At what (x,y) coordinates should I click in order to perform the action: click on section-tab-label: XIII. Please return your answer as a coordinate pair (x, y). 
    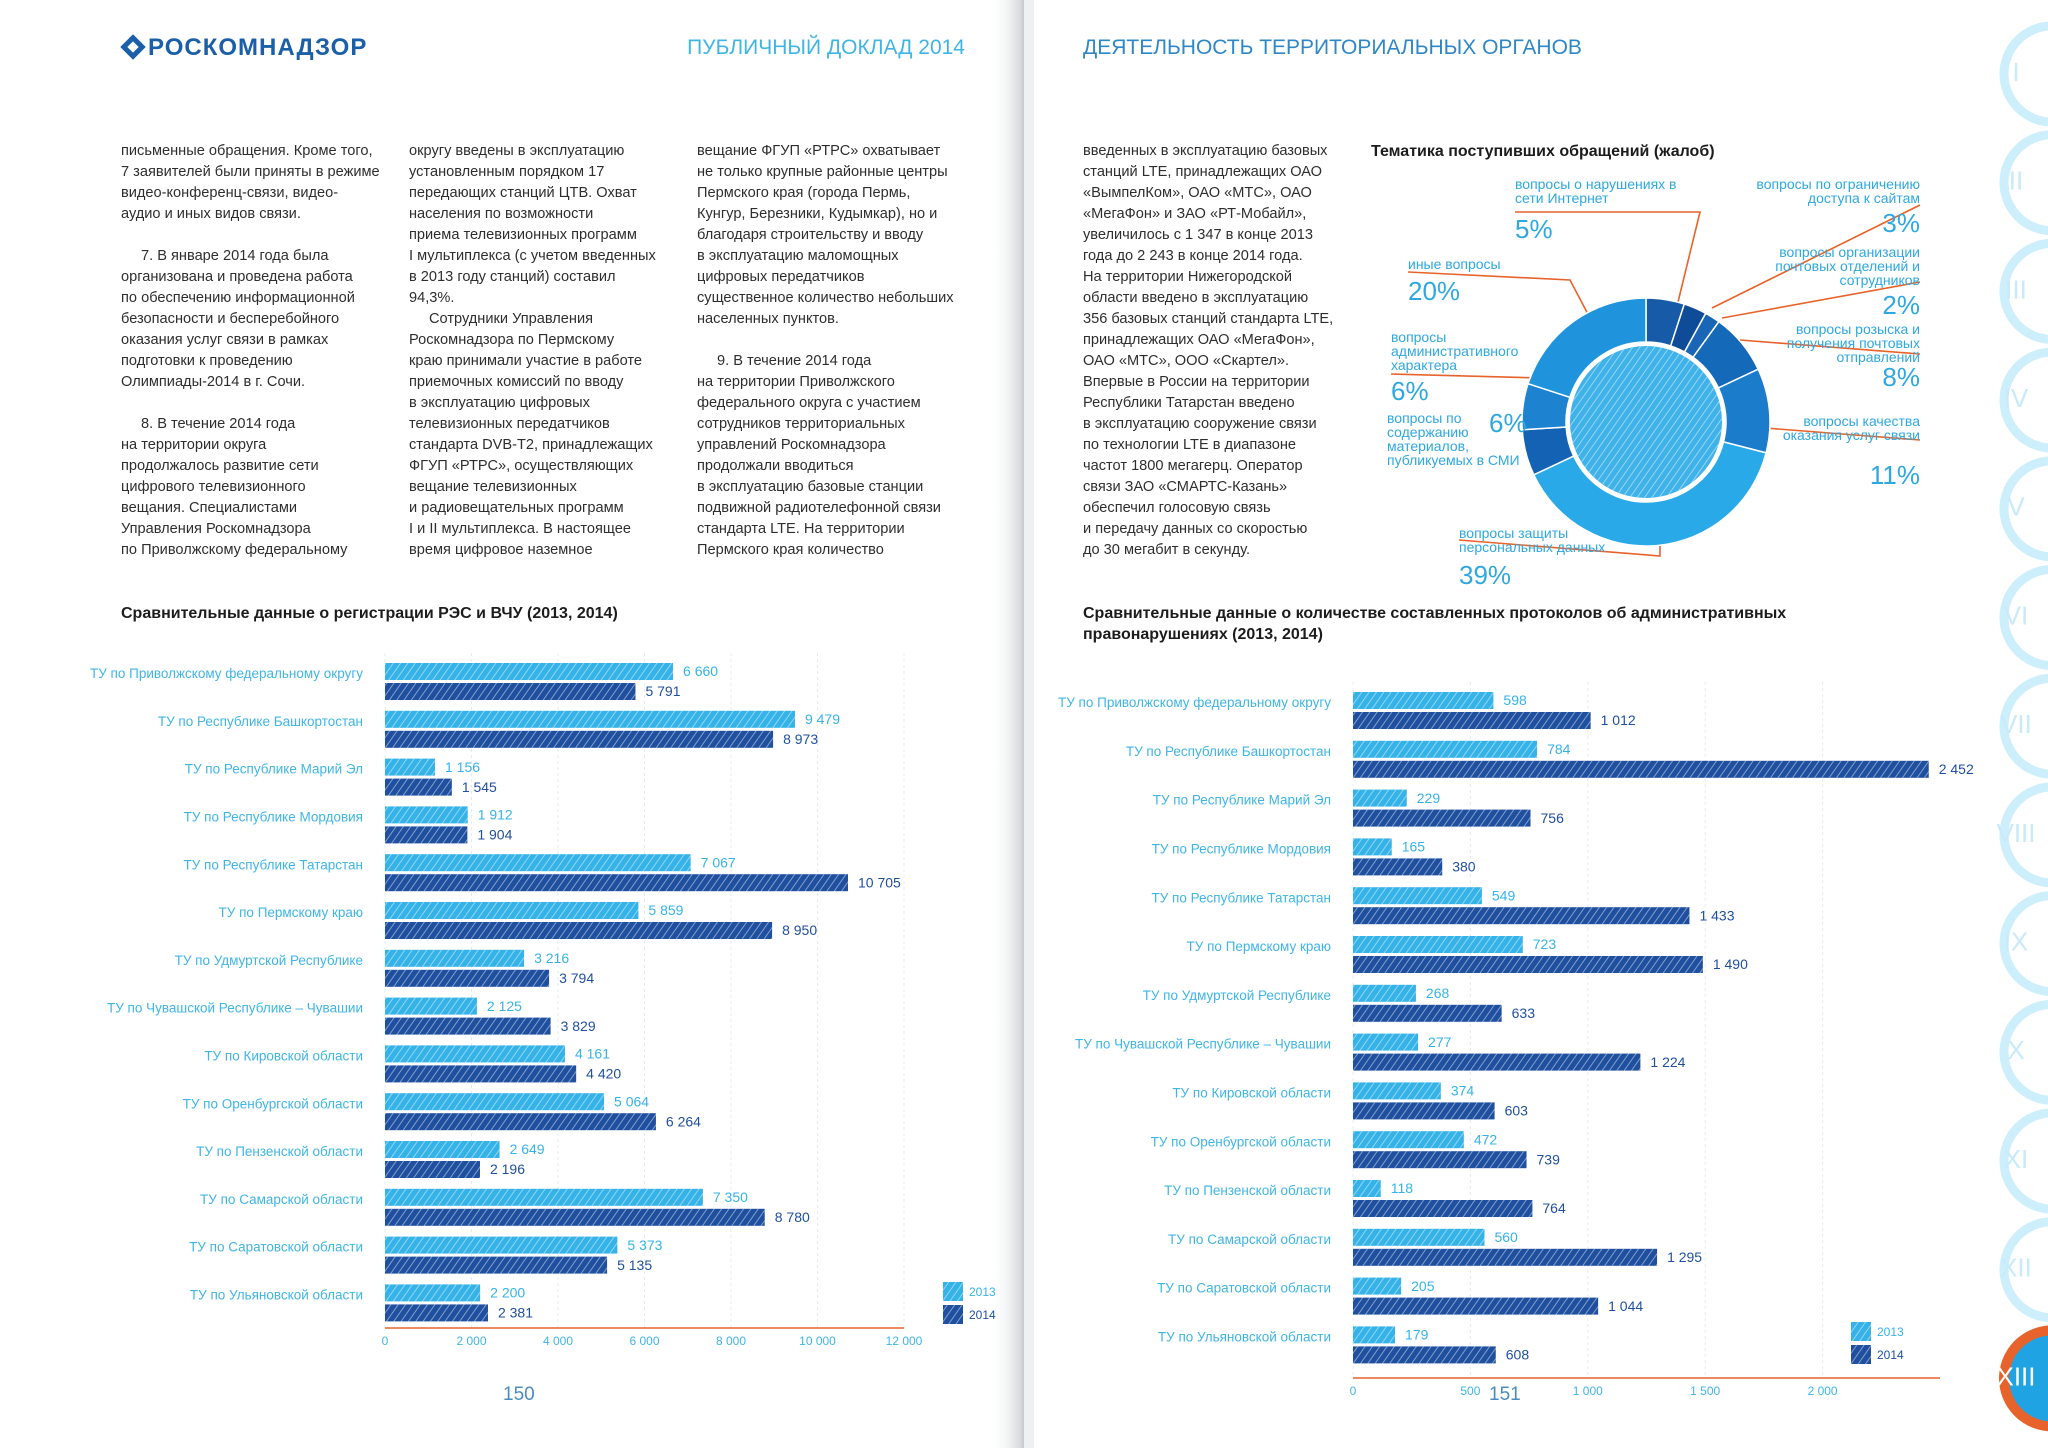
    Looking at the image, I should click on (2015, 1376).